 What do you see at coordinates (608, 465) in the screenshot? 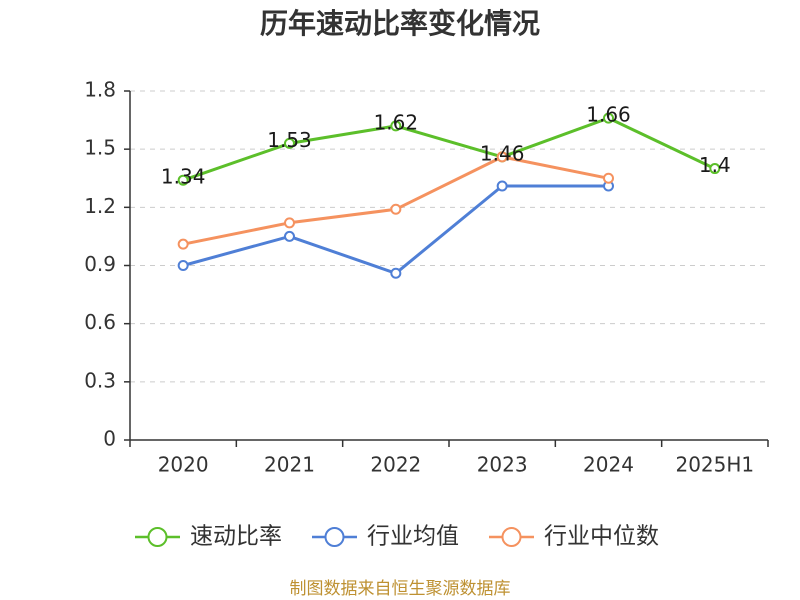
I see `x-tick-label: 2024` at bounding box center [608, 465].